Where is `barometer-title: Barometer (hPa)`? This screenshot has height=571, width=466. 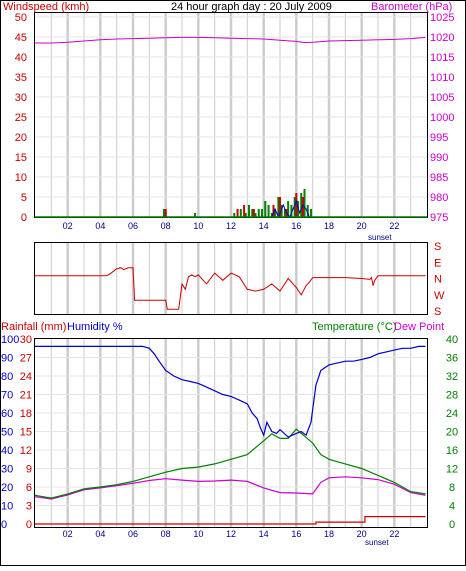 barometer-title: Barometer (hPa) is located at coordinates (411, 7).